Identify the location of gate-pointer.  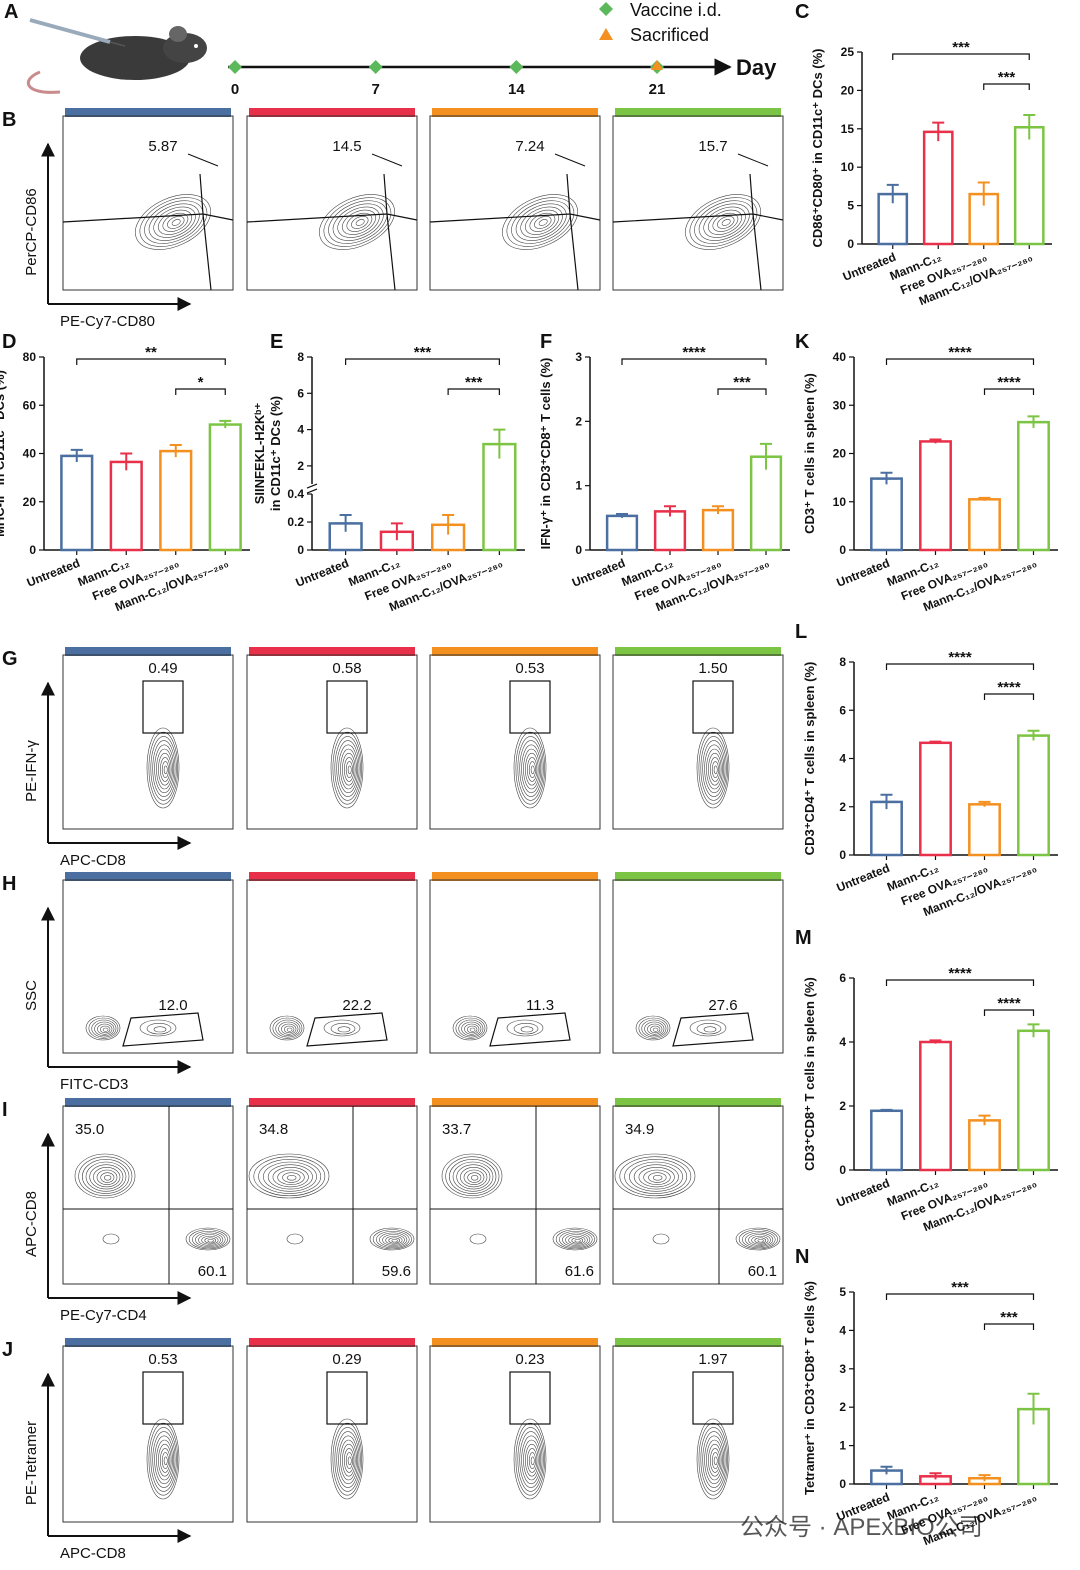
(387, 160).